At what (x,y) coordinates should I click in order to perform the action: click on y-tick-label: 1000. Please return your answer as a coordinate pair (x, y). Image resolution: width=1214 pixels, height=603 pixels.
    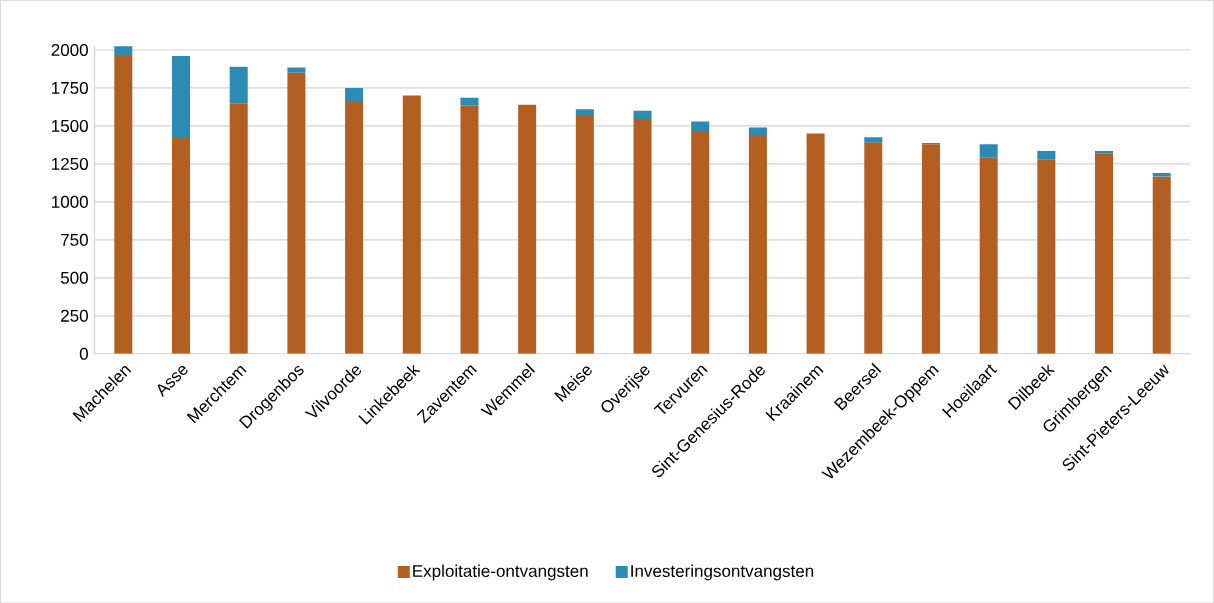
    Looking at the image, I should click on (70, 201).